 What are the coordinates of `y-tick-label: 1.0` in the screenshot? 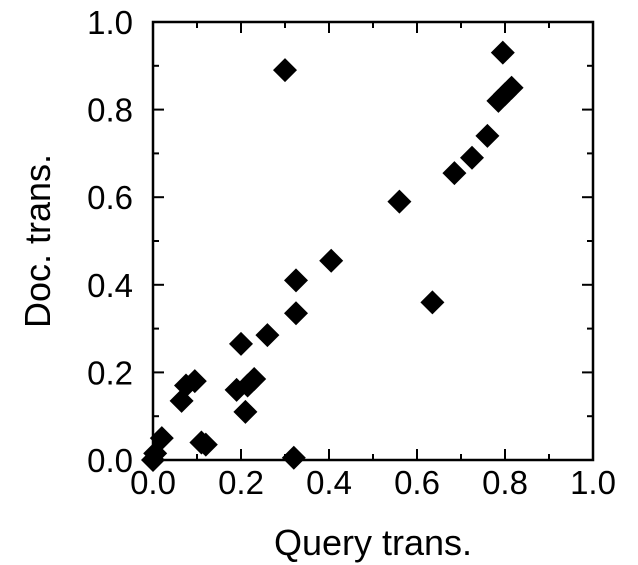 It's located at (110, 22).